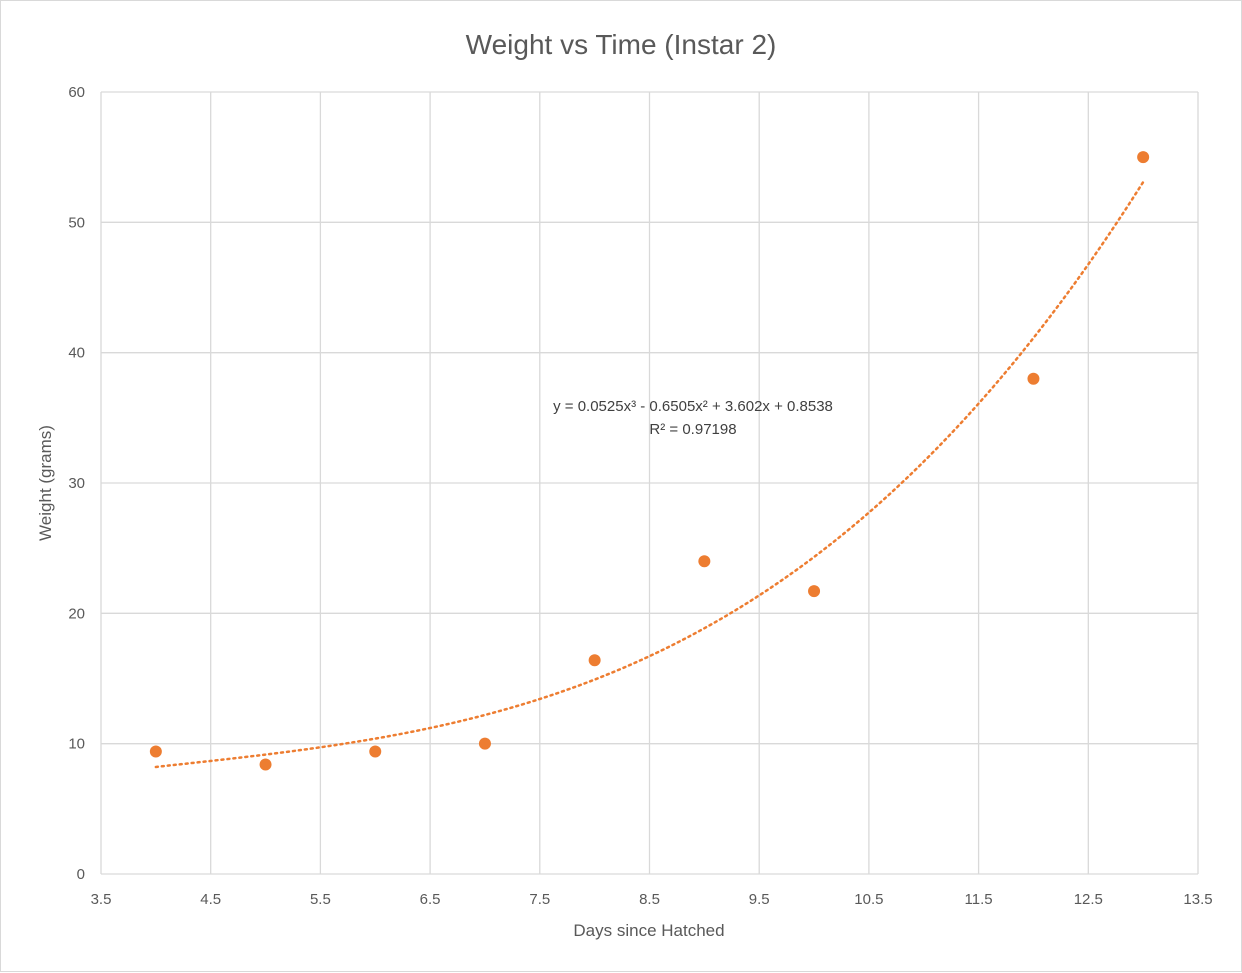  Describe the element at coordinates (621, 44) in the screenshot. I see `chart-title: Weight vs Time (Instar 2)` at that location.